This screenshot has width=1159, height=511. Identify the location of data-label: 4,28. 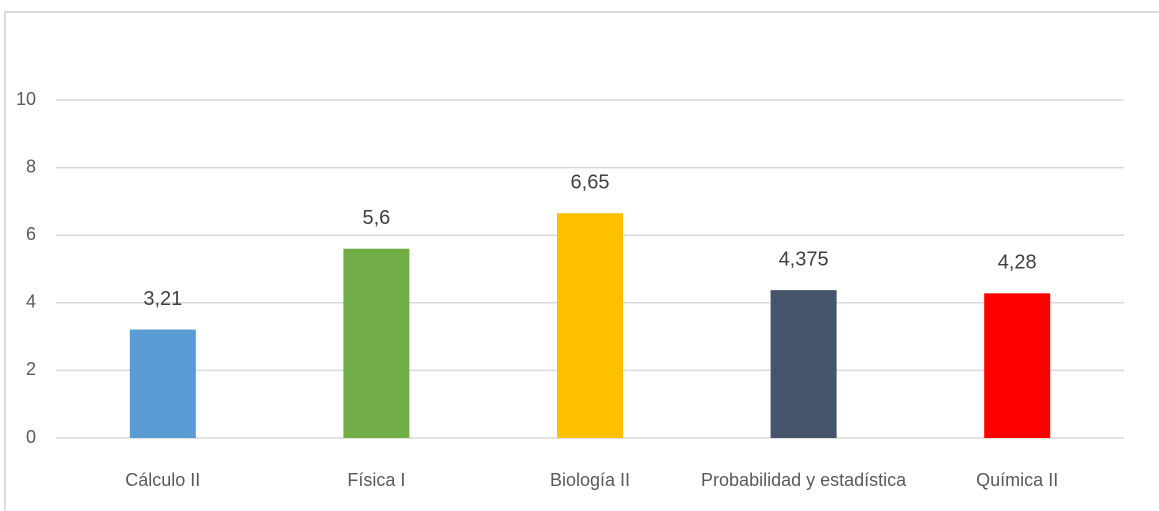
(1017, 263).